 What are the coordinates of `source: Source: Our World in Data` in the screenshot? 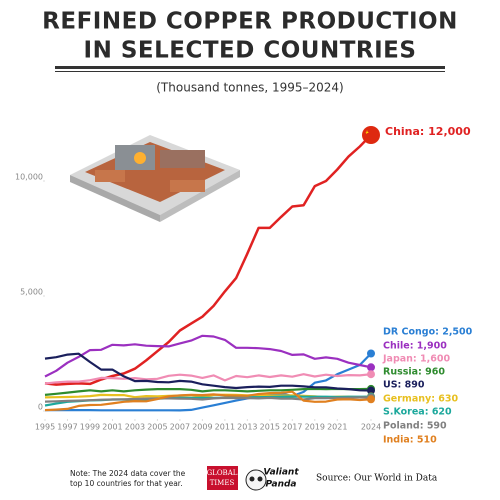 It's located at (377, 479).